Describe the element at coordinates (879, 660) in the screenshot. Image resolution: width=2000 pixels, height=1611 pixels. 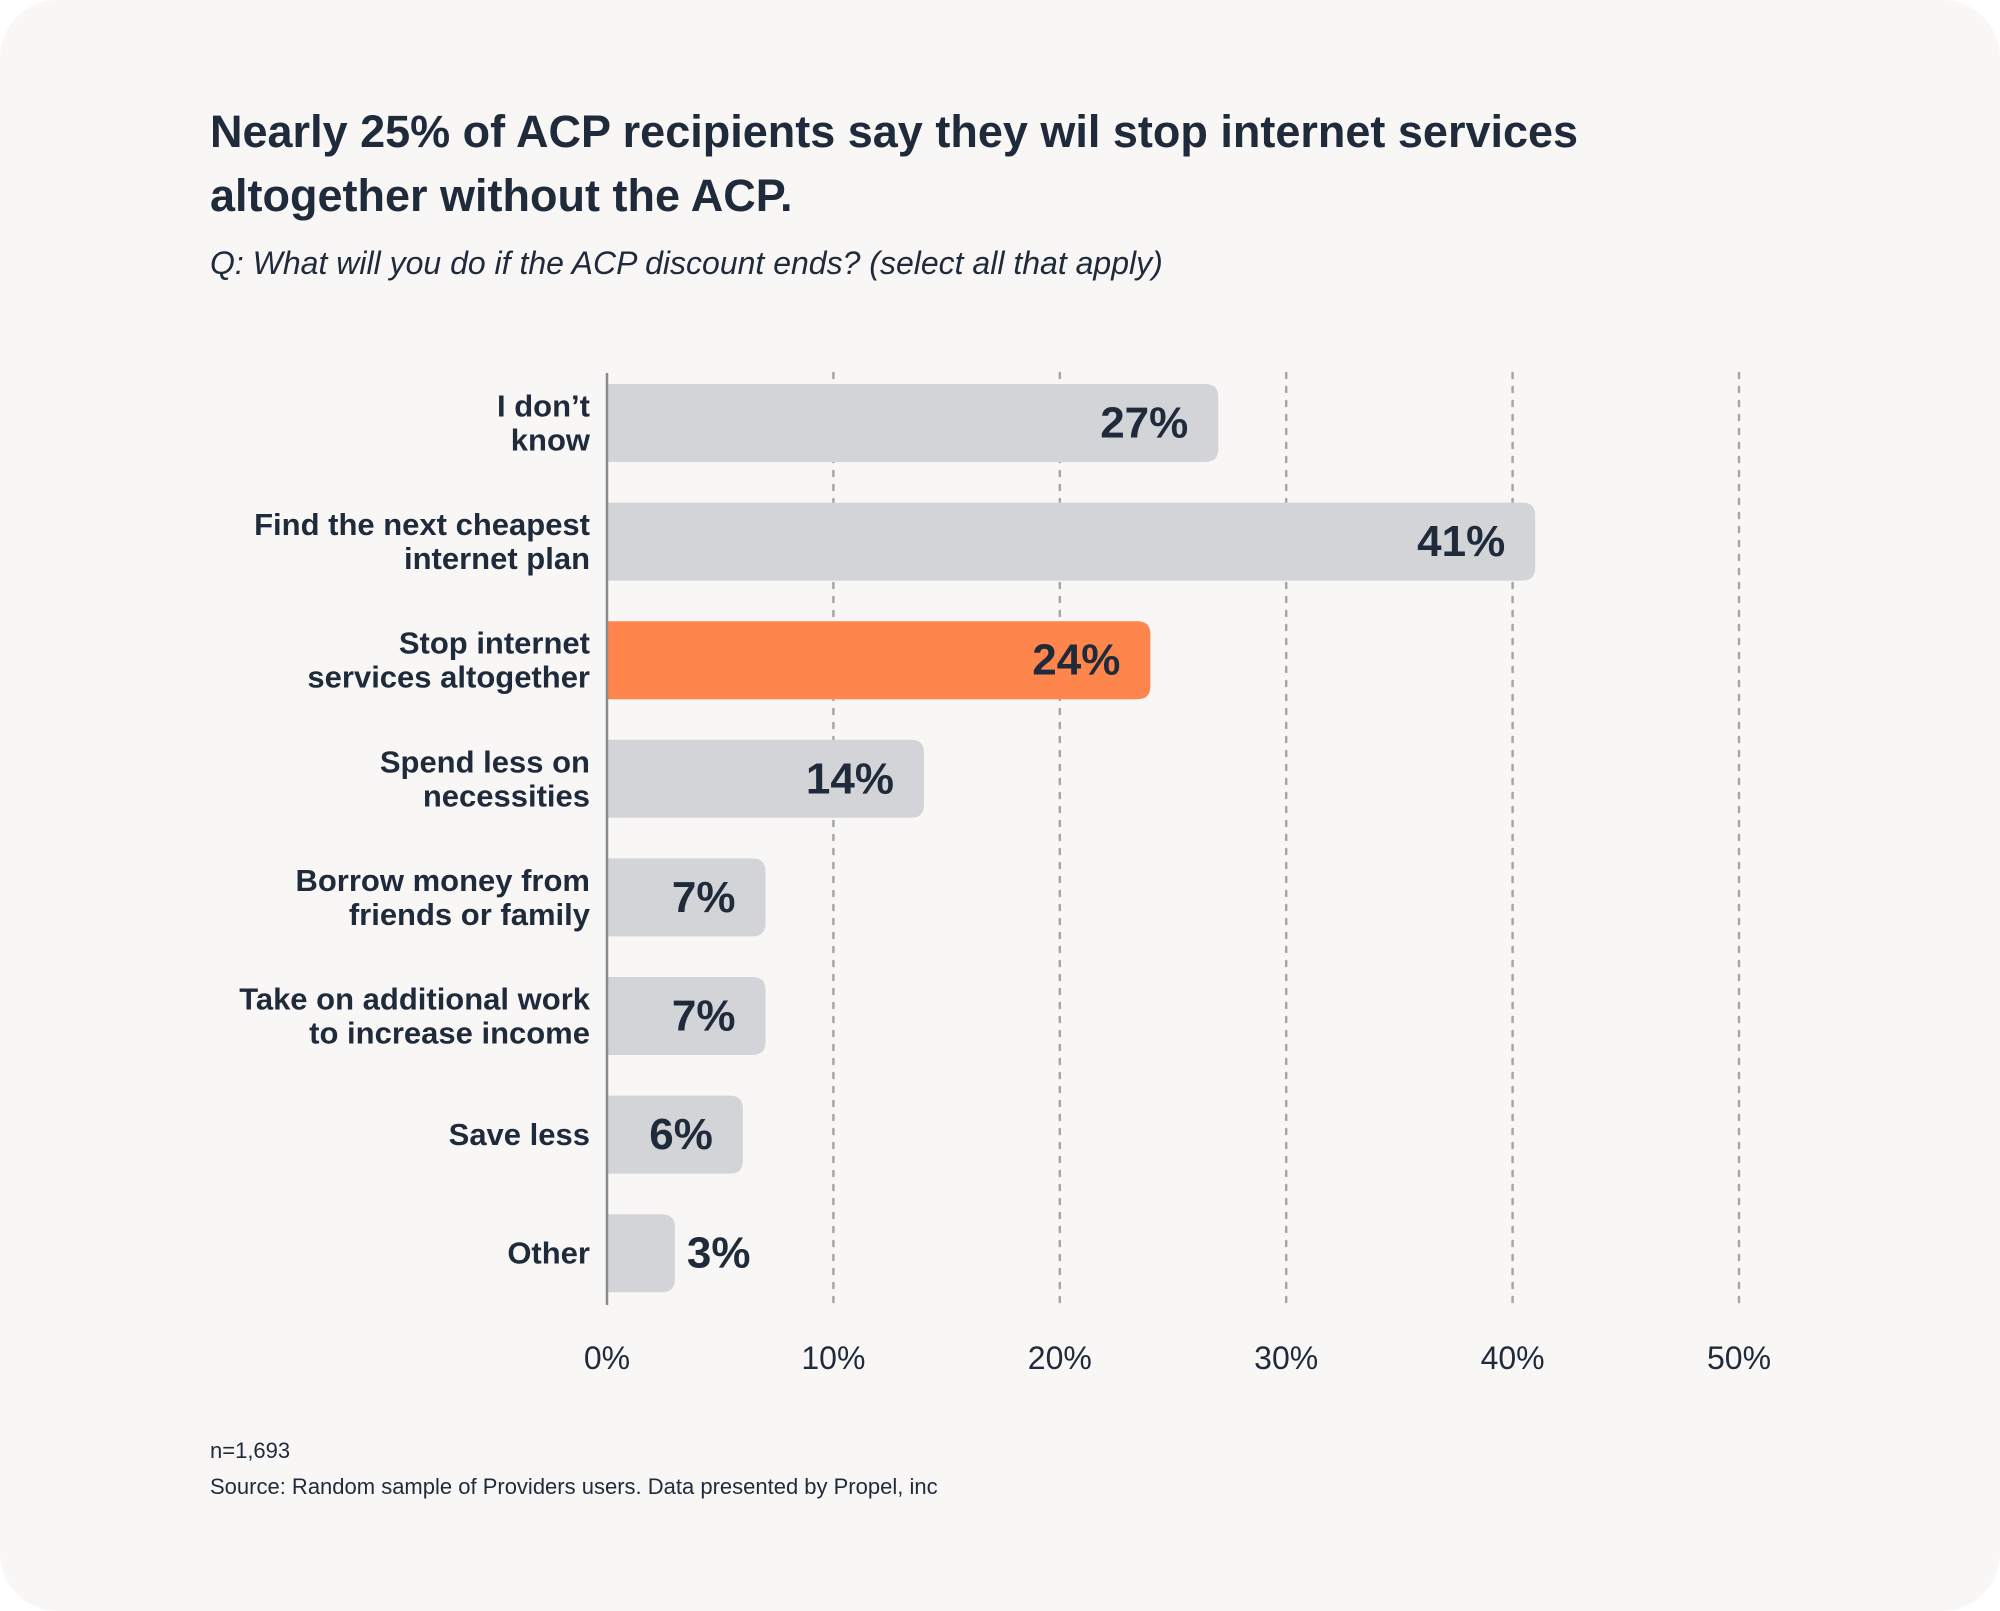
I see `bar-stop-internet-services-altogether` at that location.